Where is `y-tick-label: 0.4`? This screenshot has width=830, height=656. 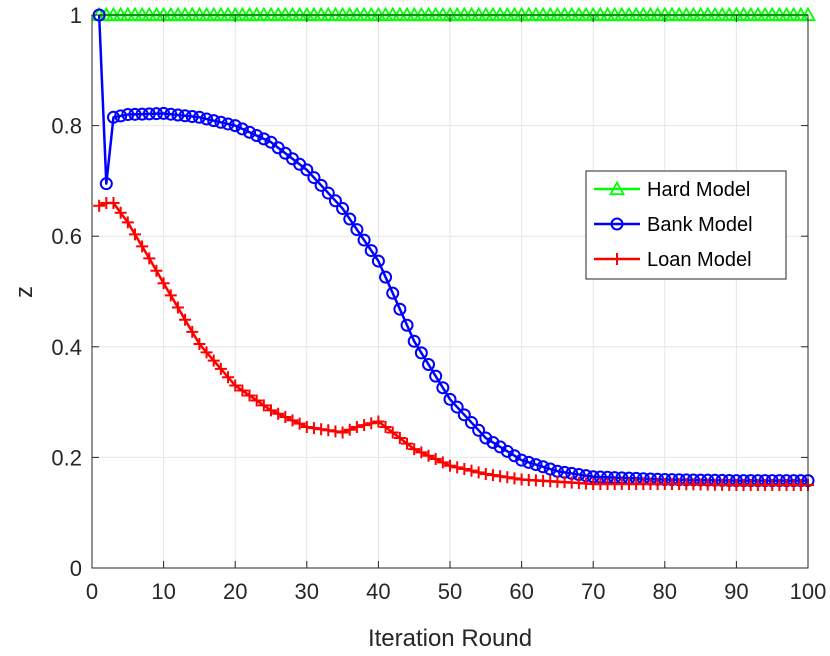 y-tick-label: 0.4 is located at coordinates (66, 347).